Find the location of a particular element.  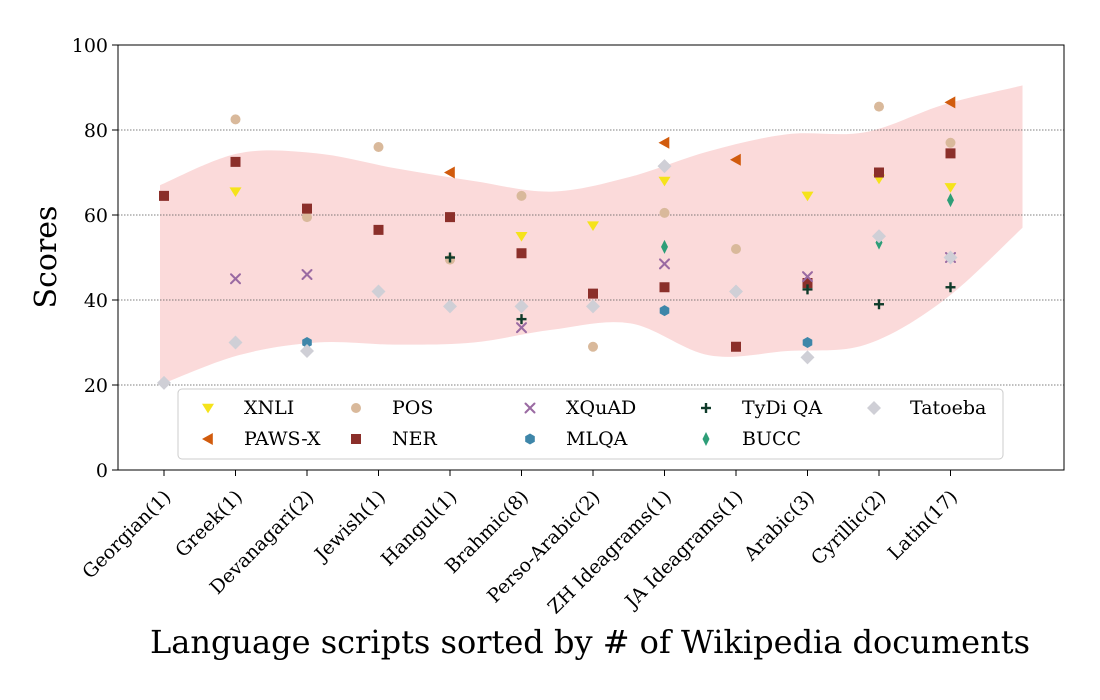

x-tick-label-cyrillic-2: Cyrillic(2) is located at coordinates (849, 528).